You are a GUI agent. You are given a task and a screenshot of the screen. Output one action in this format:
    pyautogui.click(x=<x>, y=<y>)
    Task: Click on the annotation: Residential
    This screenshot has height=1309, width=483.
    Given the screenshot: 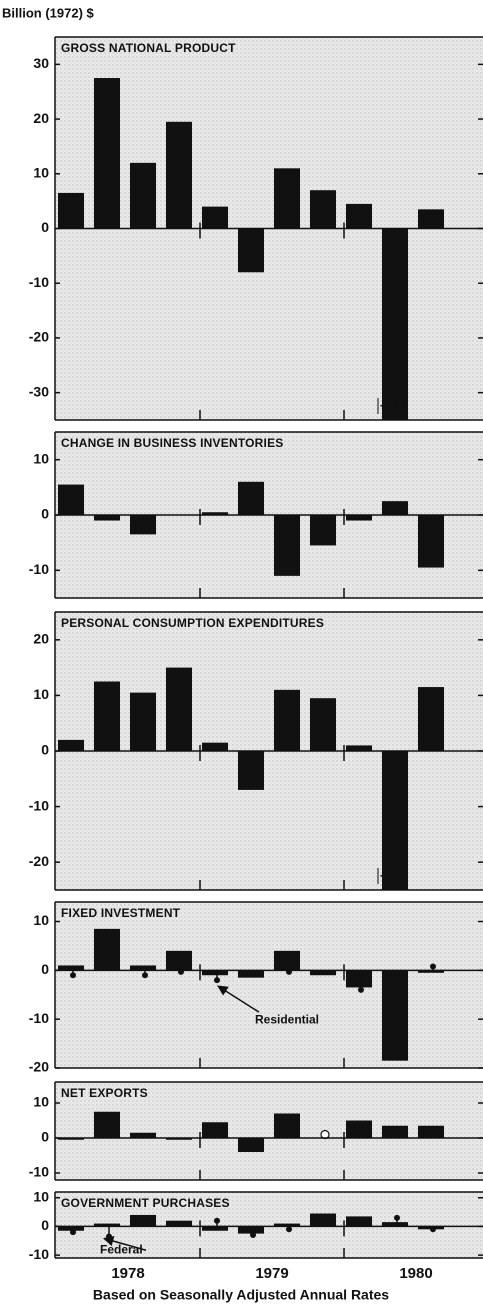 What is the action you would take?
    pyautogui.click(x=287, y=1019)
    